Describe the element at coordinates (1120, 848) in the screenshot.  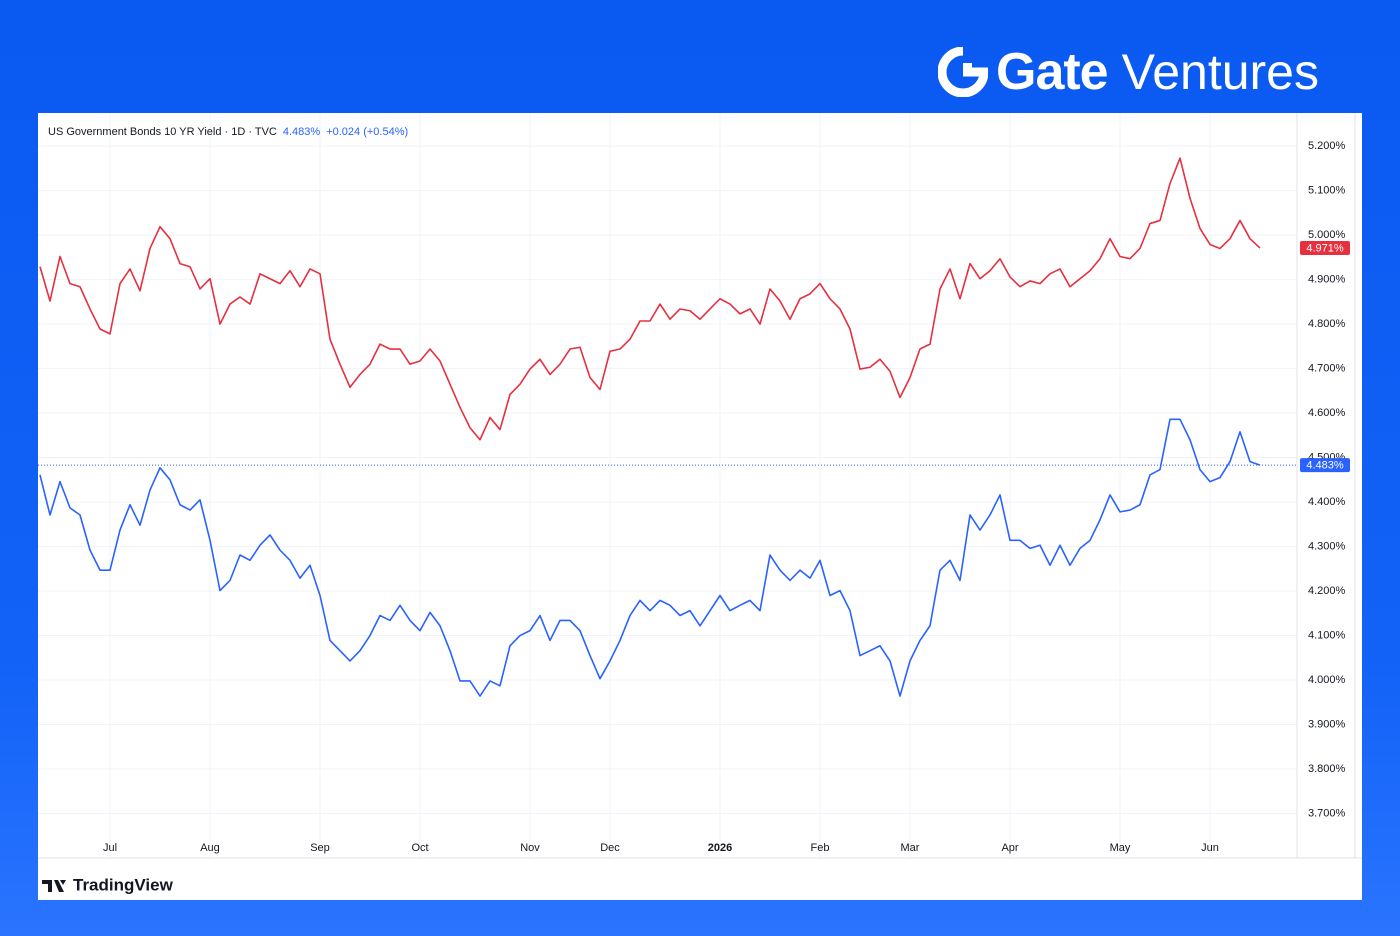
I see `x-tick-label: May` at that location.